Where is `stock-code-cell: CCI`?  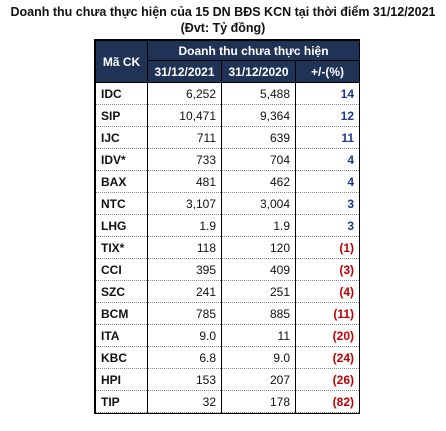
stock-code-cell: CCI is located at coordinates (121, 269).